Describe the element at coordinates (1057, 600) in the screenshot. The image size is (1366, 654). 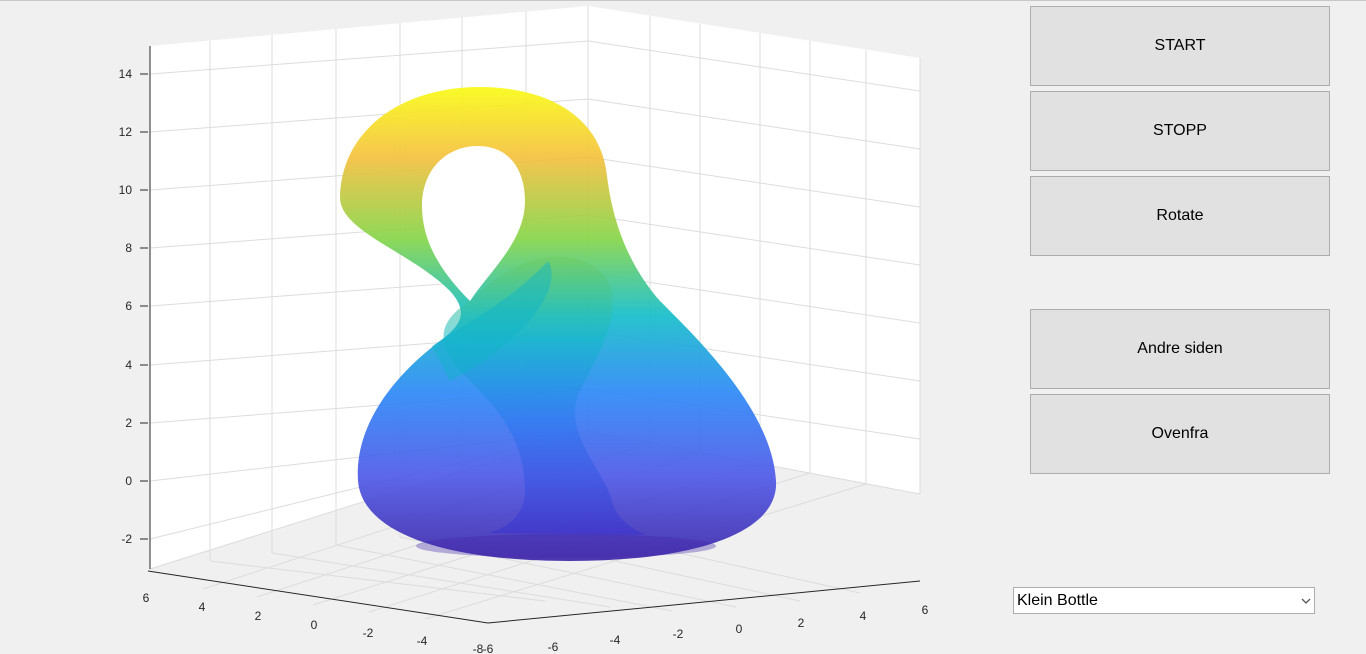
I see `surface-dropdown-value: Klein Bottle` at that location.